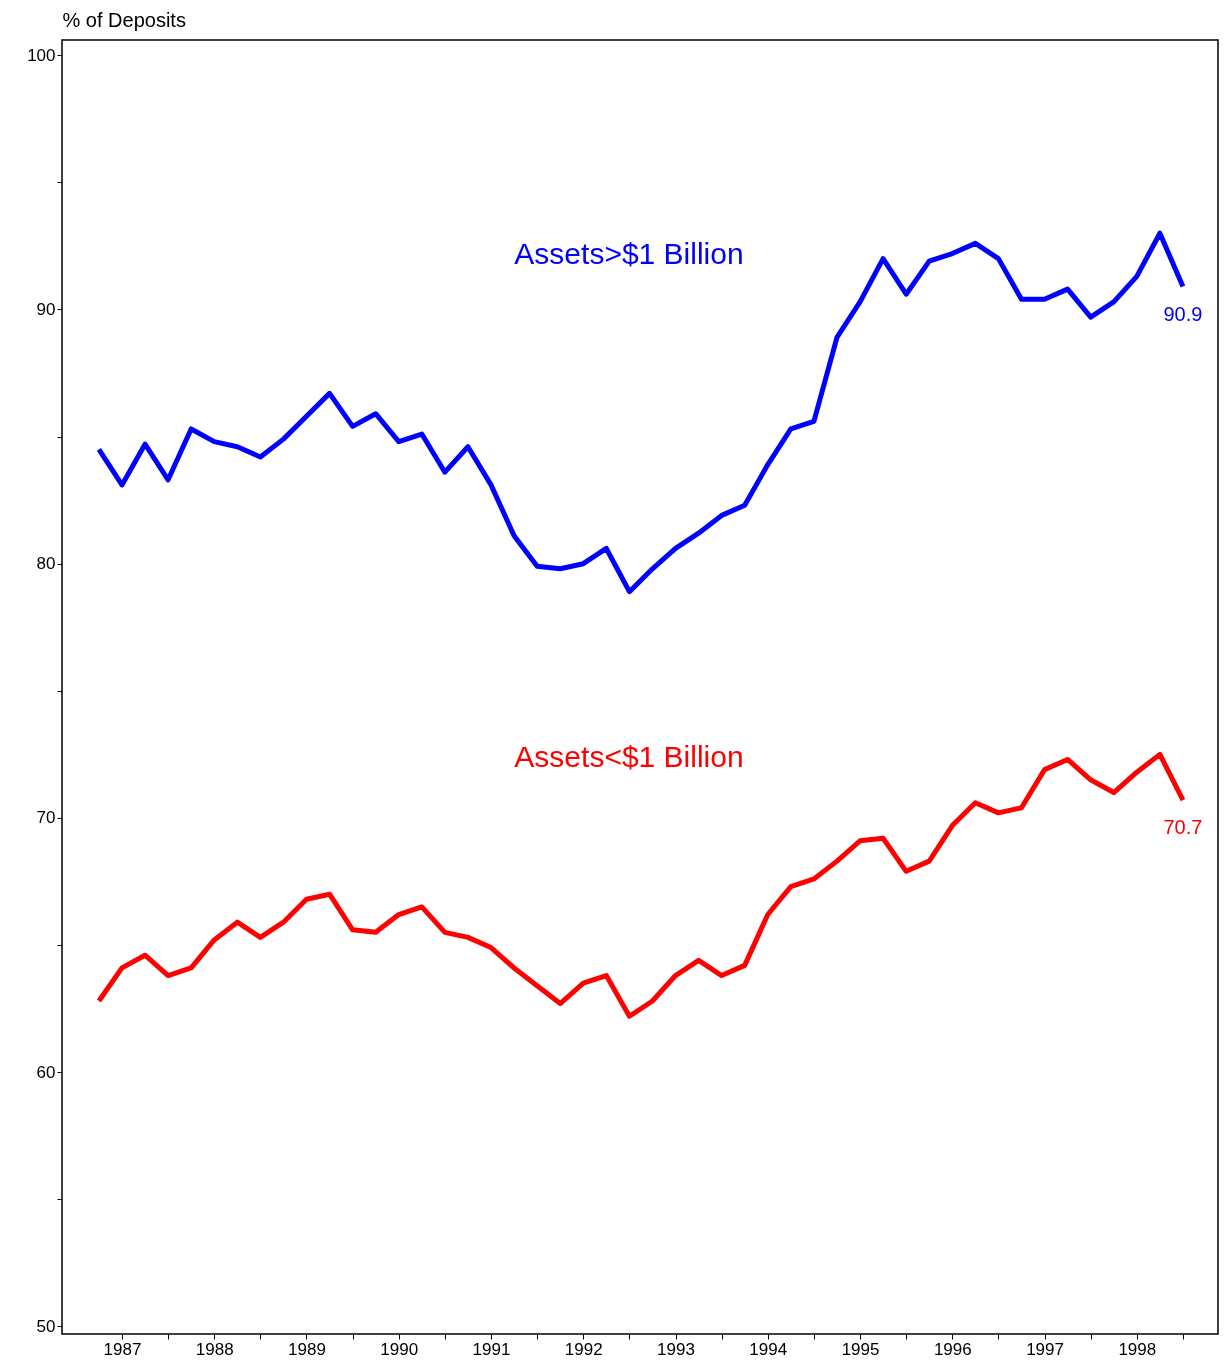  Describe the element at coordinates (1045, 1349) in the screenshot. I see `x-tick-label: 1997` at that location.